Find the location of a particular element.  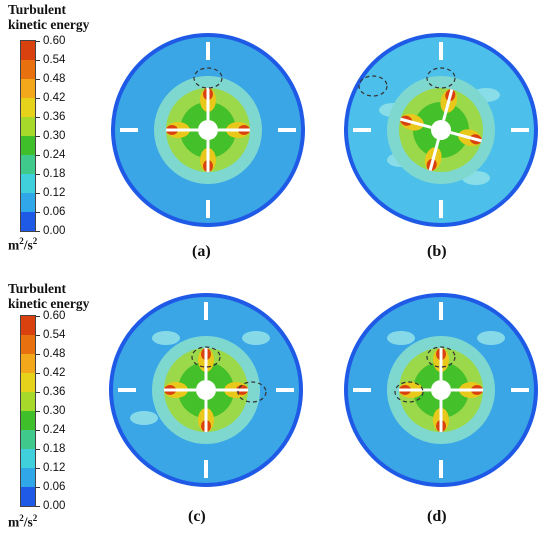

contour-panel-d is located at coordinates (441, 390).